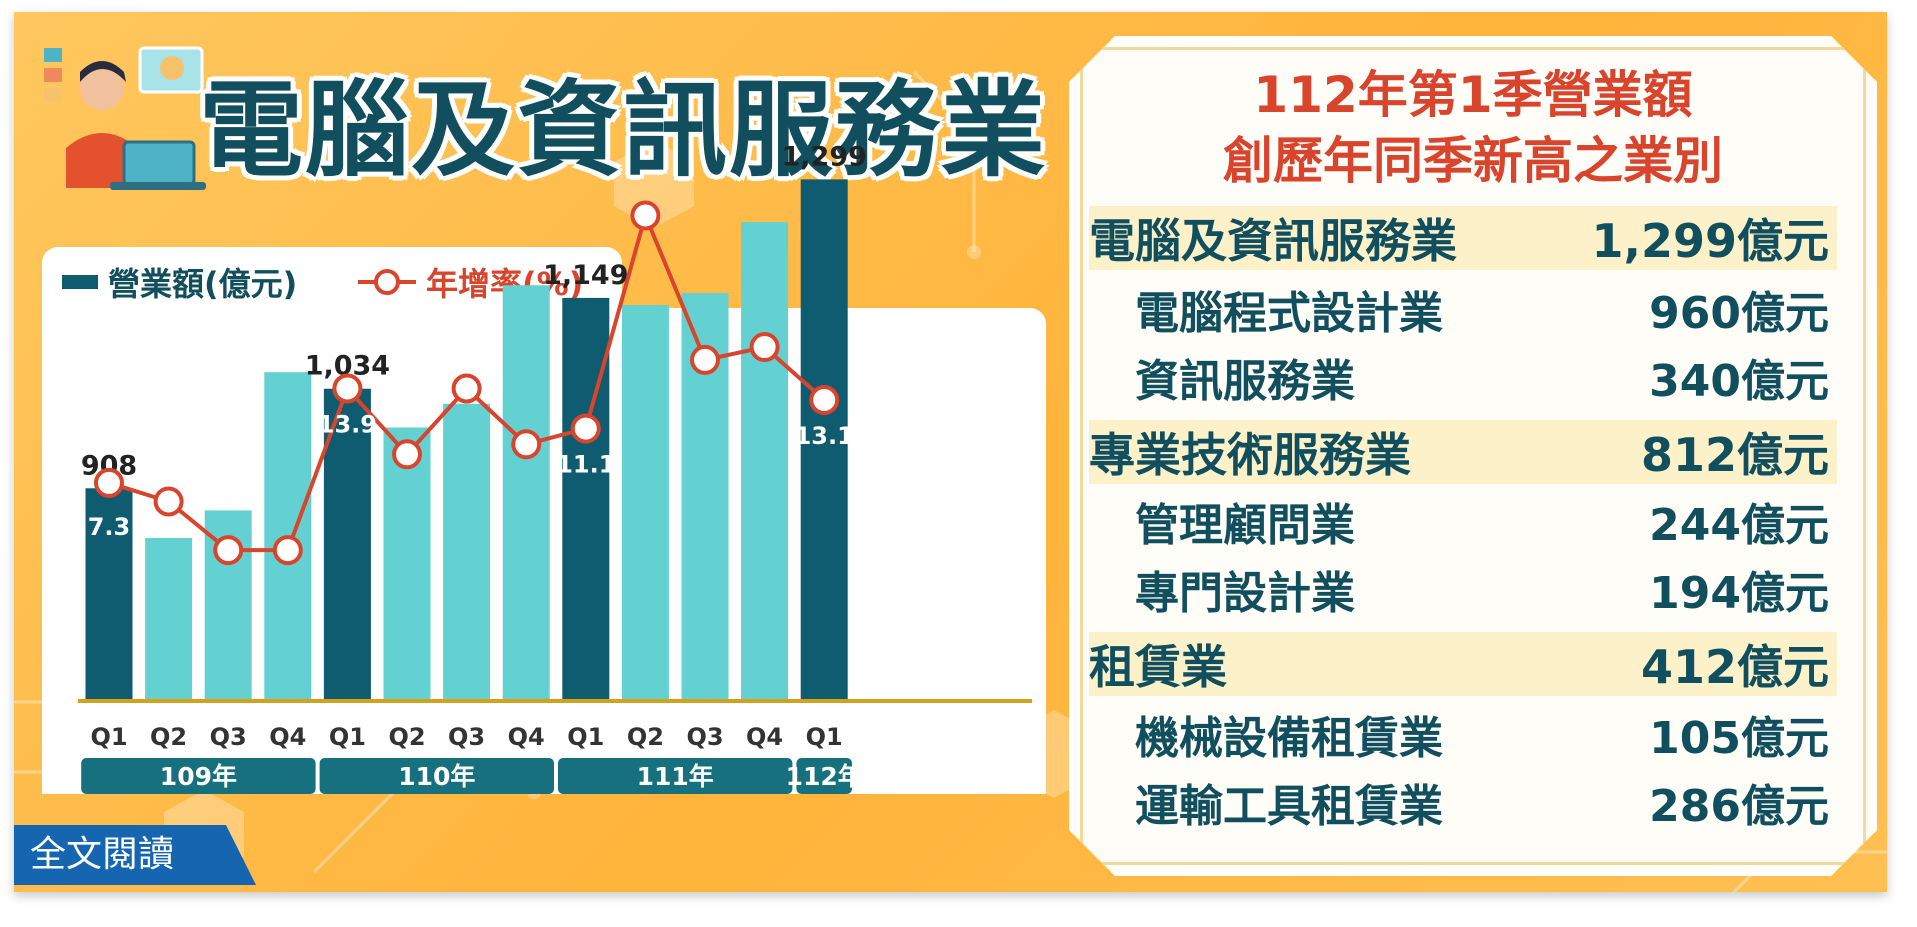 This screenshot has width=1917, height=927. I want to click on bar-value-label: 1,149, so click(585, 275).